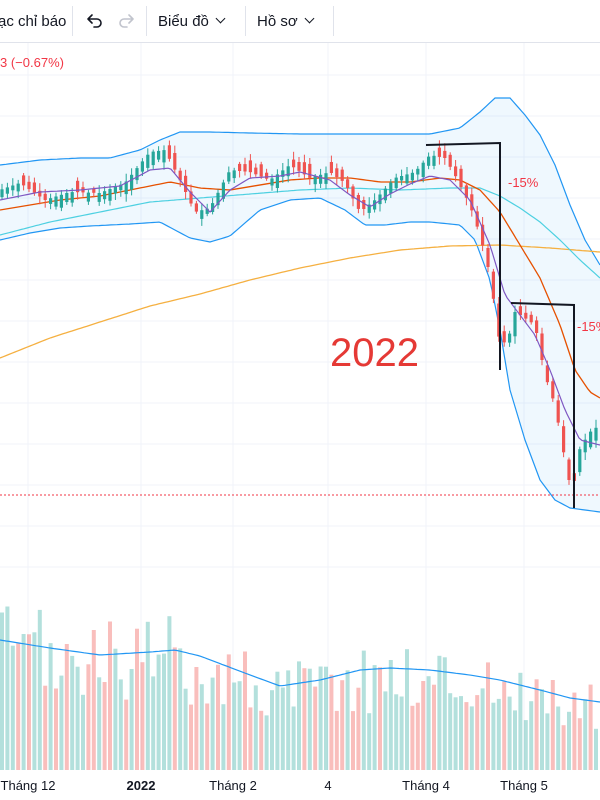  Describe the element at coordinates (374, 353) in the screenshot. I see `year-annotation: 2022` at that location.